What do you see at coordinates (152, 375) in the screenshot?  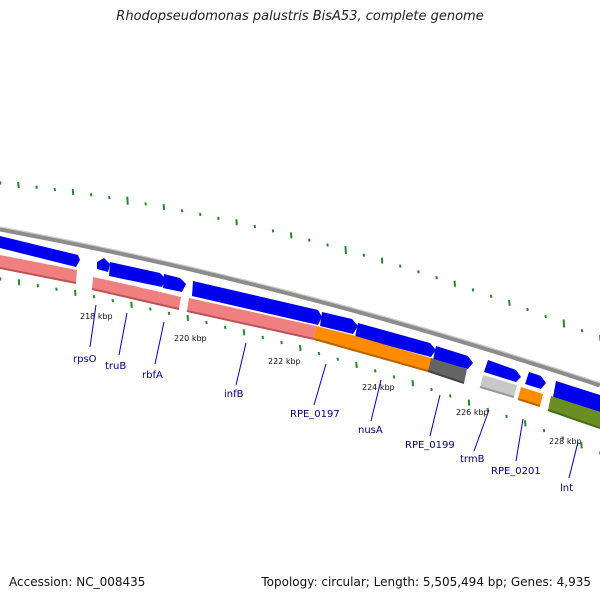 I see `gene-label-rbfA: rbfA` at bounding box center [152, 375].